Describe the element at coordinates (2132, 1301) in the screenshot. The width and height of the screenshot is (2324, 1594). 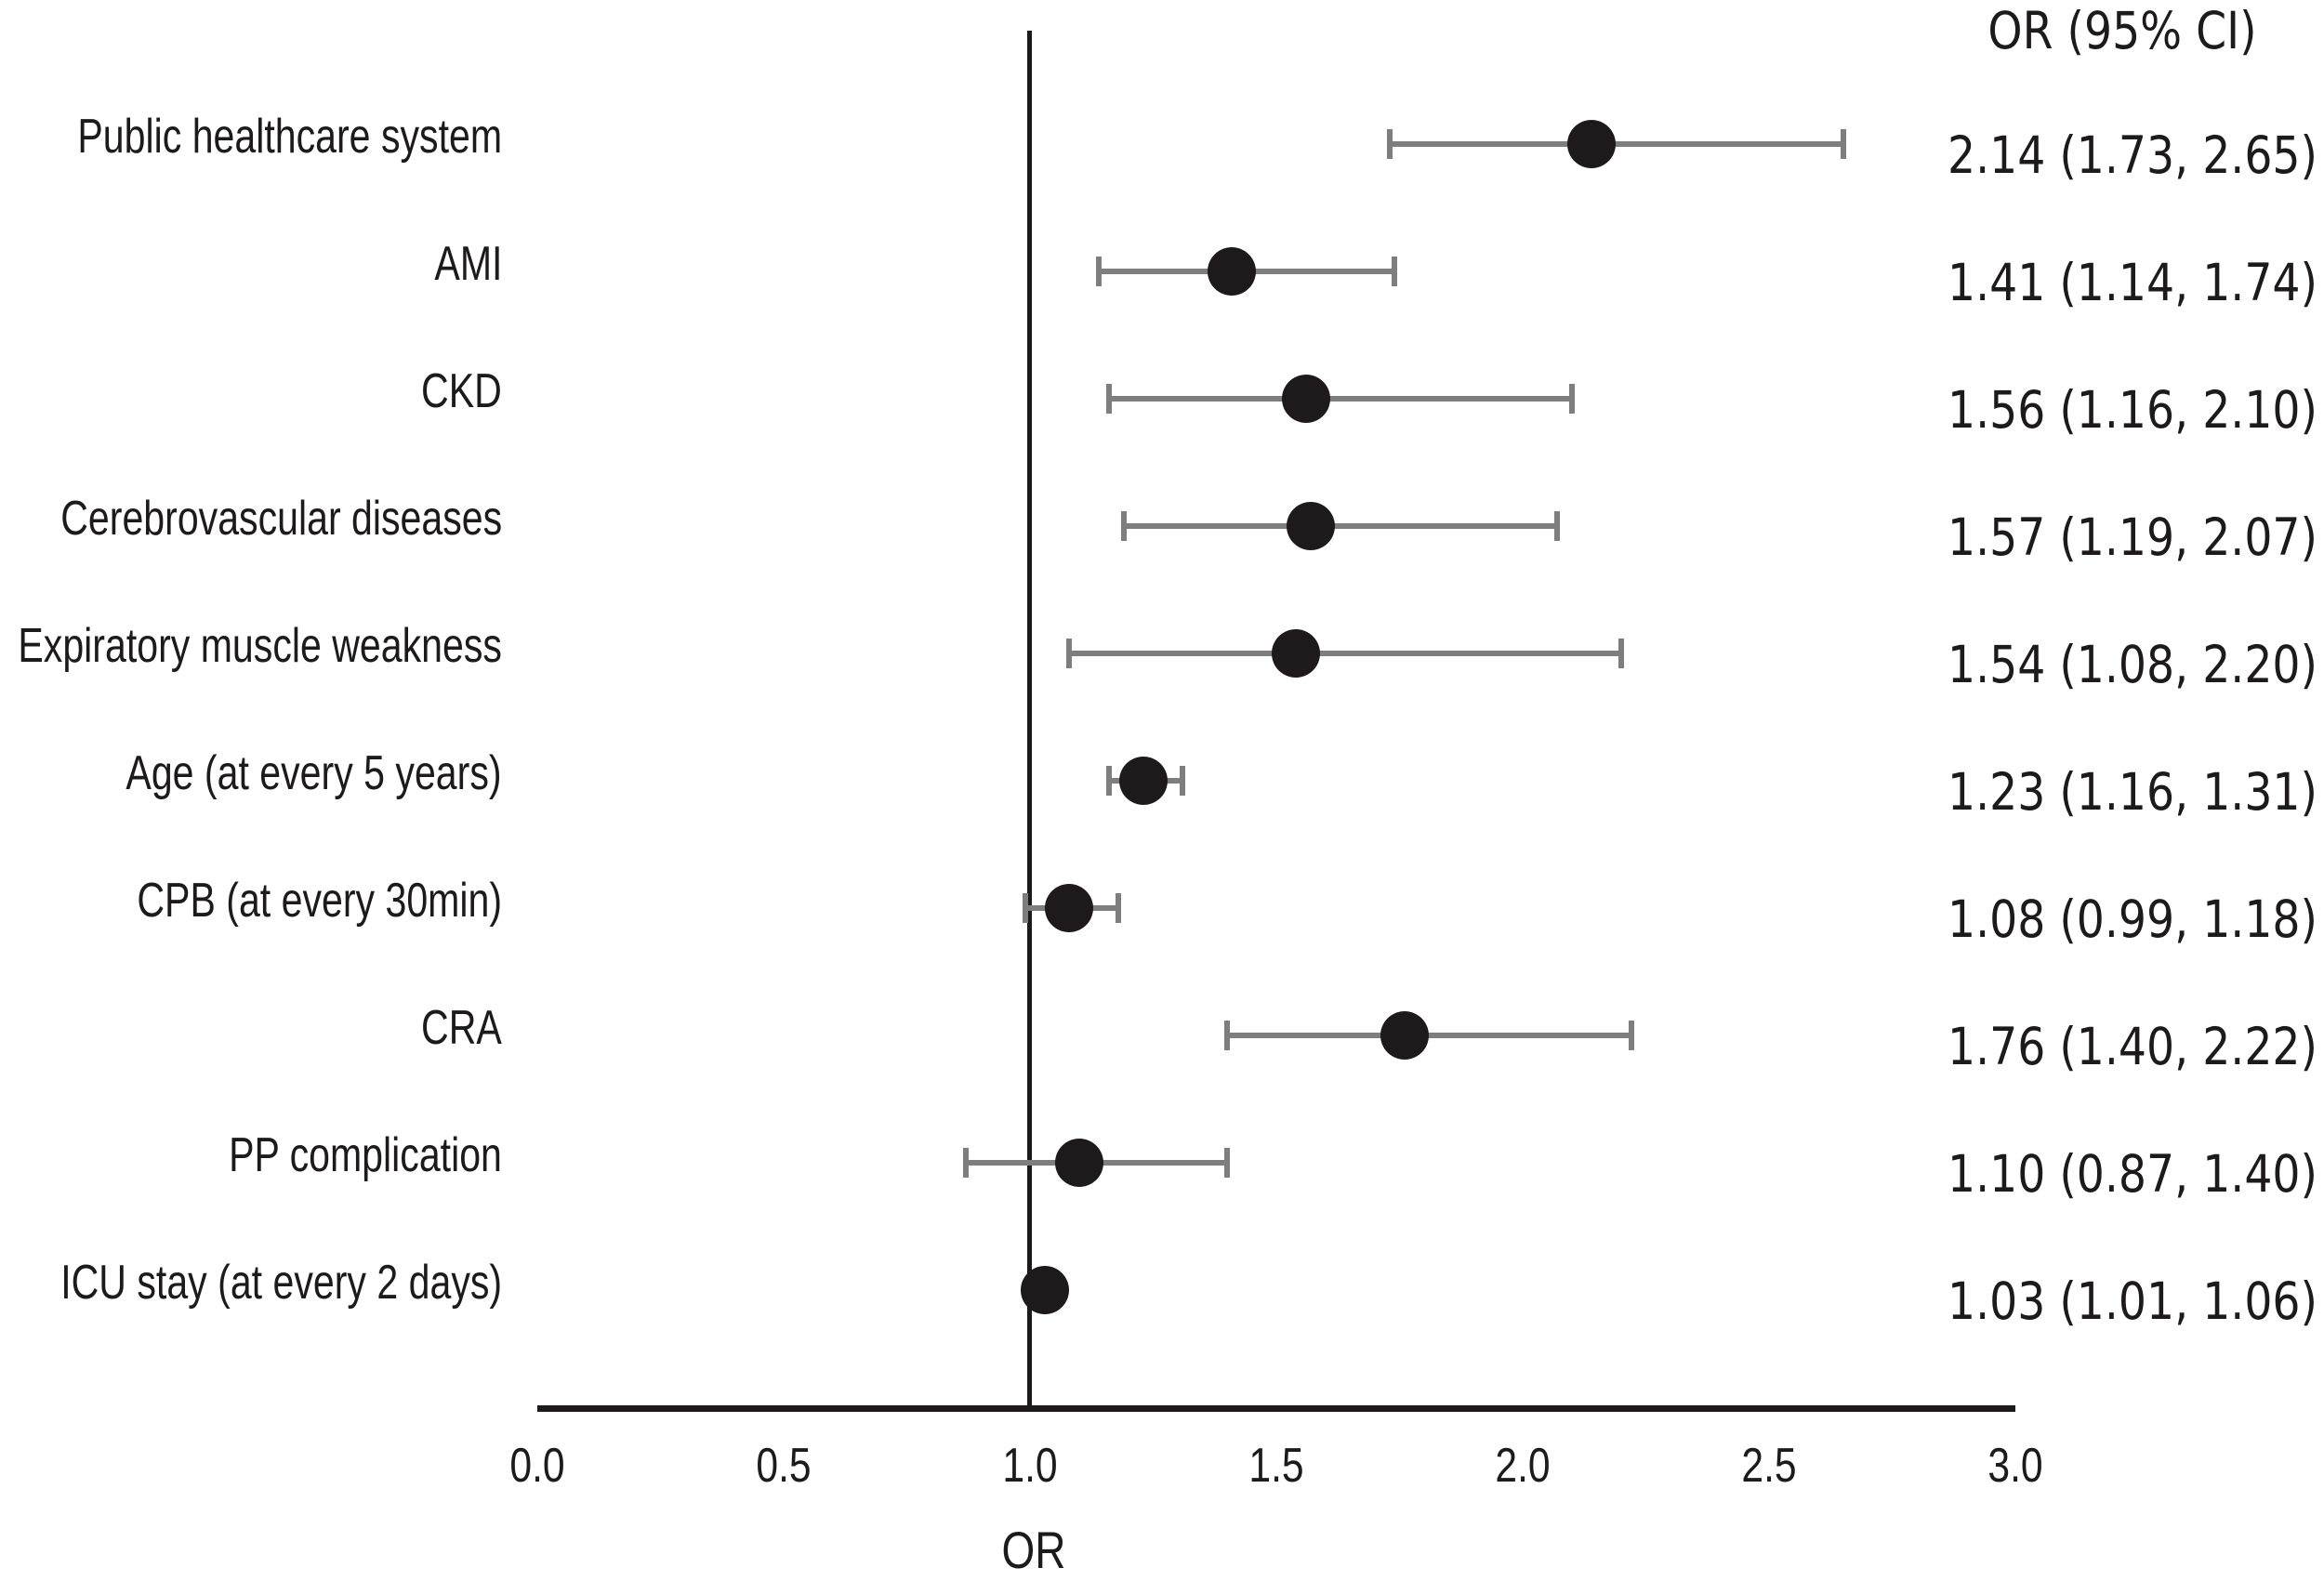
I see `ci-value: 1.03 (1.01, 1.06)` at that location.